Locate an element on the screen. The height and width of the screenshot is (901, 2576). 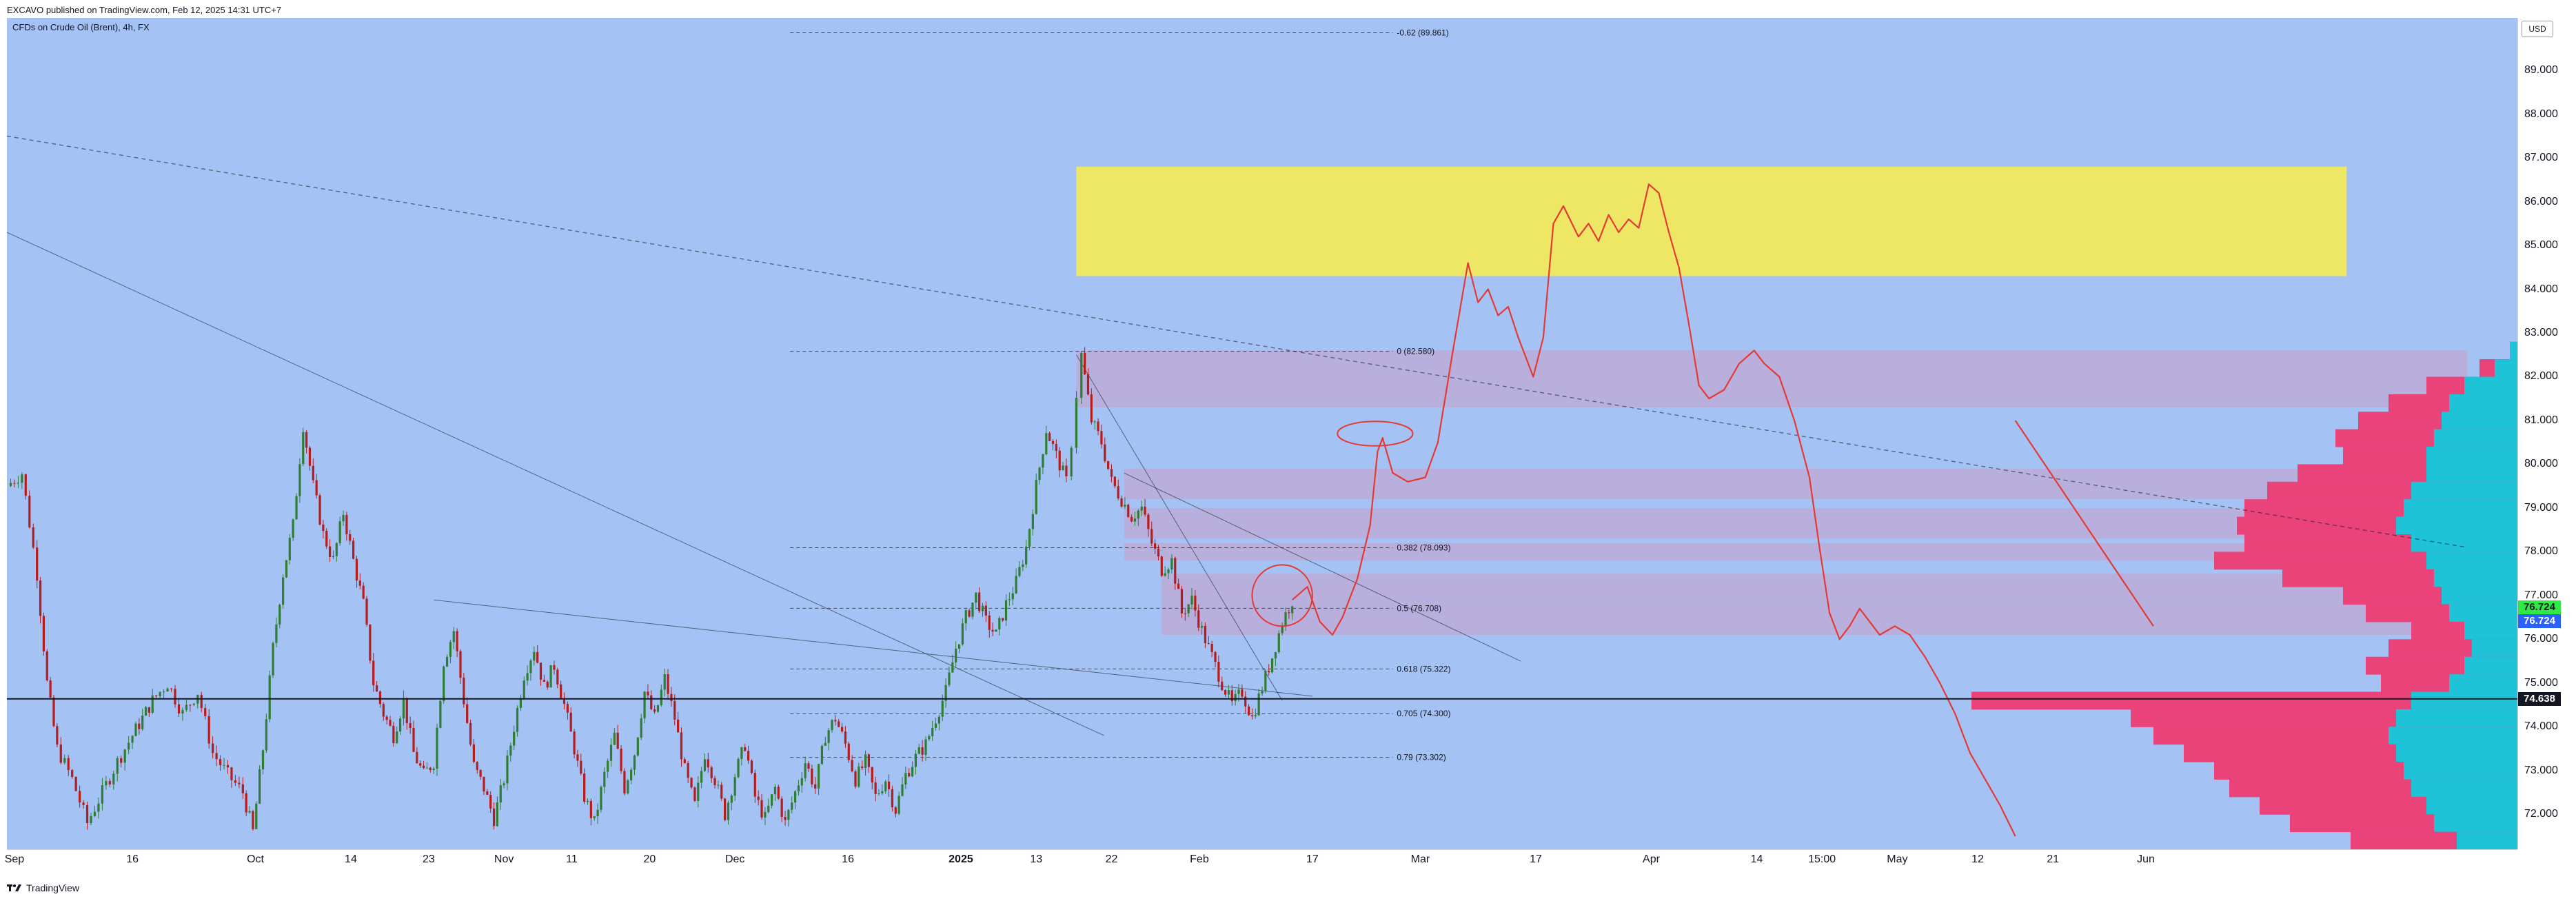
time-axis-tick: Feb is located at coordinates (1199, 859).